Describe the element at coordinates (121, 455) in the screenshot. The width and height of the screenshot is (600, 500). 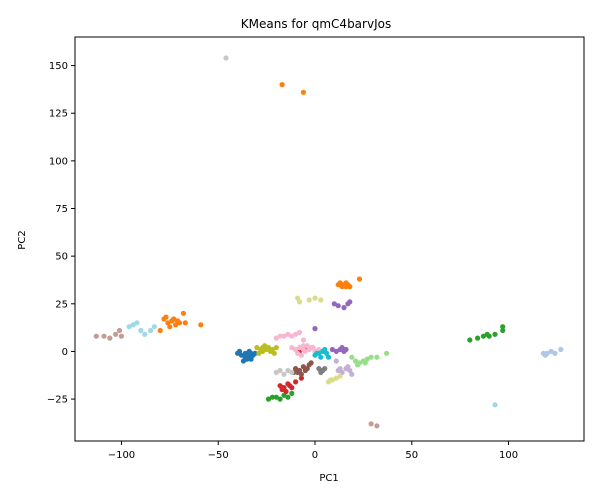
I see `x-tick-label: −100` at that location.